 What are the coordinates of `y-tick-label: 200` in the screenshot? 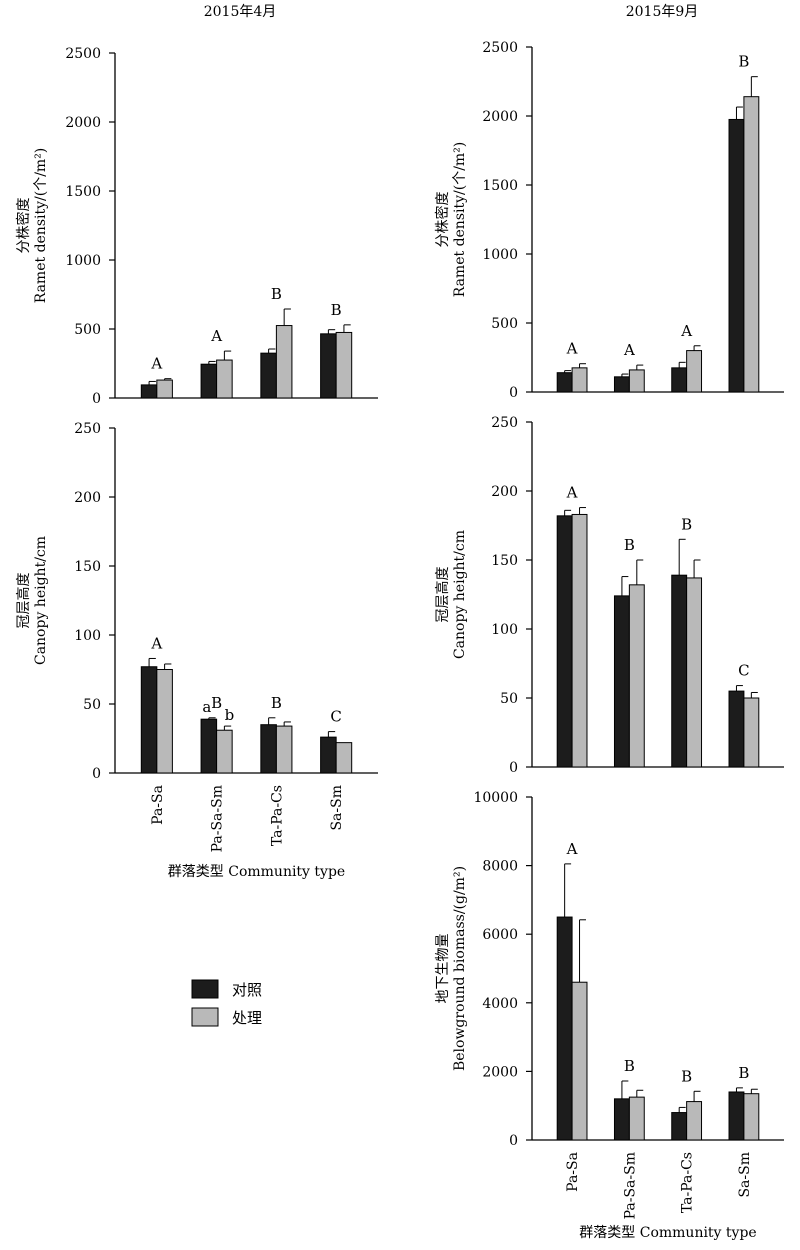 It's located at (504, 492).